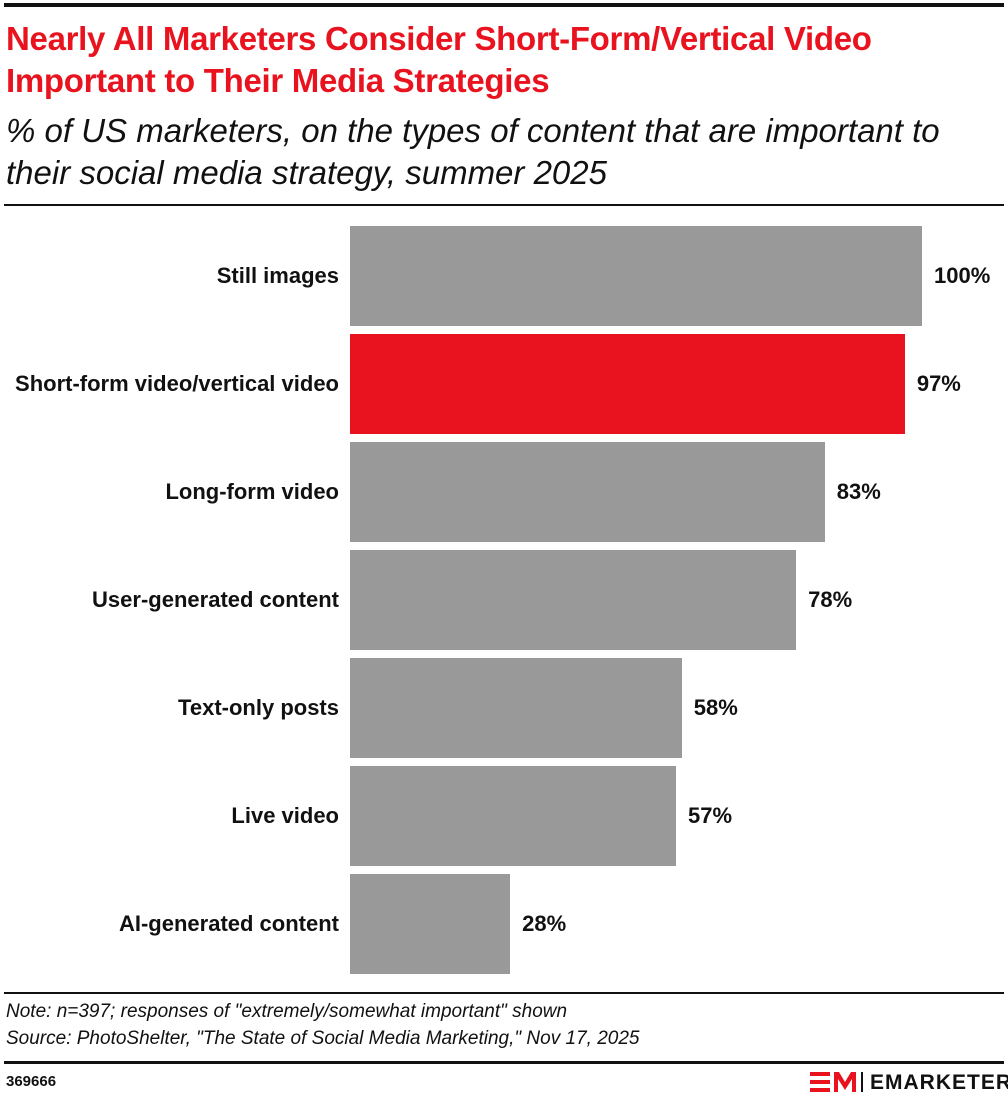 This screenshot has width=1008, height=1104. Describe the element at coordinates (228, 923) in the screenshot. I see `category-label: AI-generated content` at that location.